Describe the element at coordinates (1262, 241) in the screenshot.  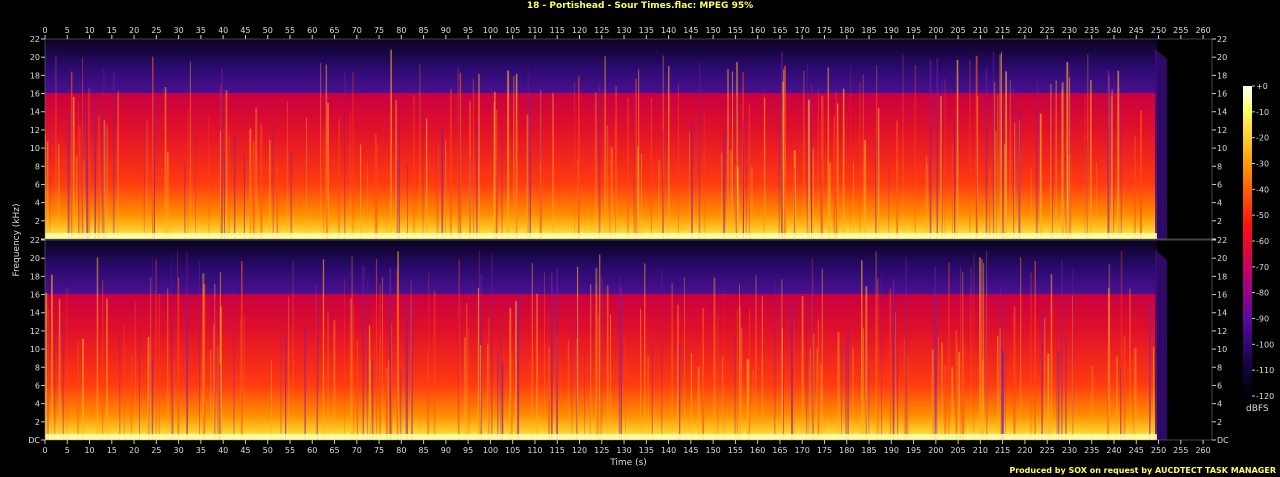
I see `colorbar-tick-label: -60` at that location.